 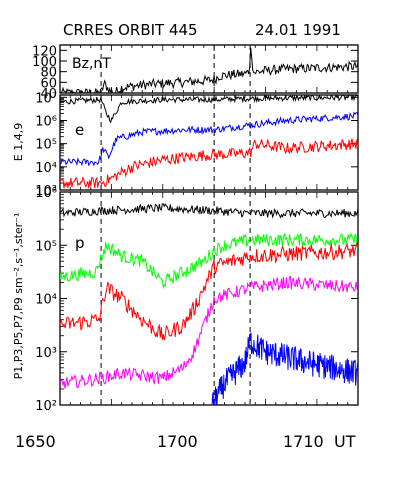 I want to click on x-axis: 1650 1700 1710, so click(x=169, y=441).